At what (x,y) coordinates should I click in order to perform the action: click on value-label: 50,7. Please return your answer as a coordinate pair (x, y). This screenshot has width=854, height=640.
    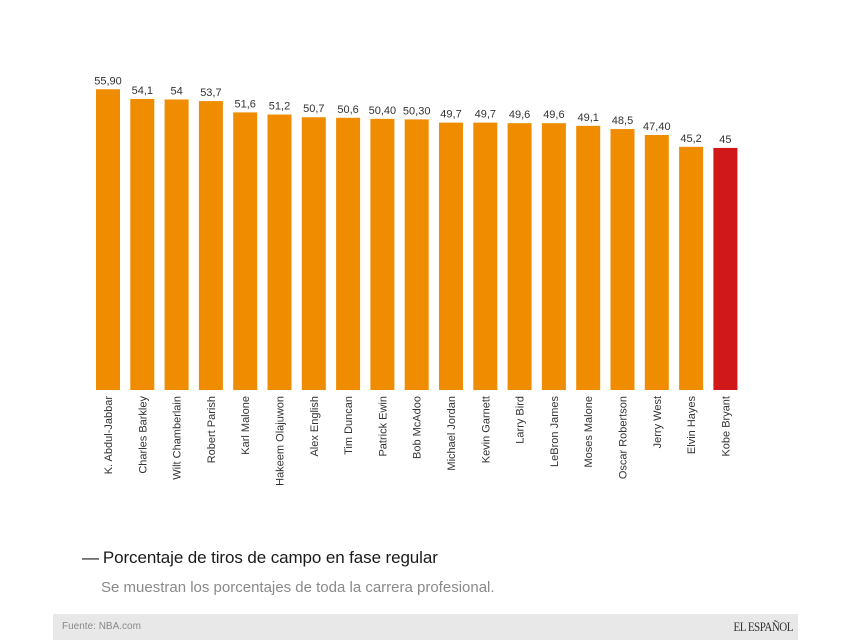
    Looking at the image, I should click on (313, 109).